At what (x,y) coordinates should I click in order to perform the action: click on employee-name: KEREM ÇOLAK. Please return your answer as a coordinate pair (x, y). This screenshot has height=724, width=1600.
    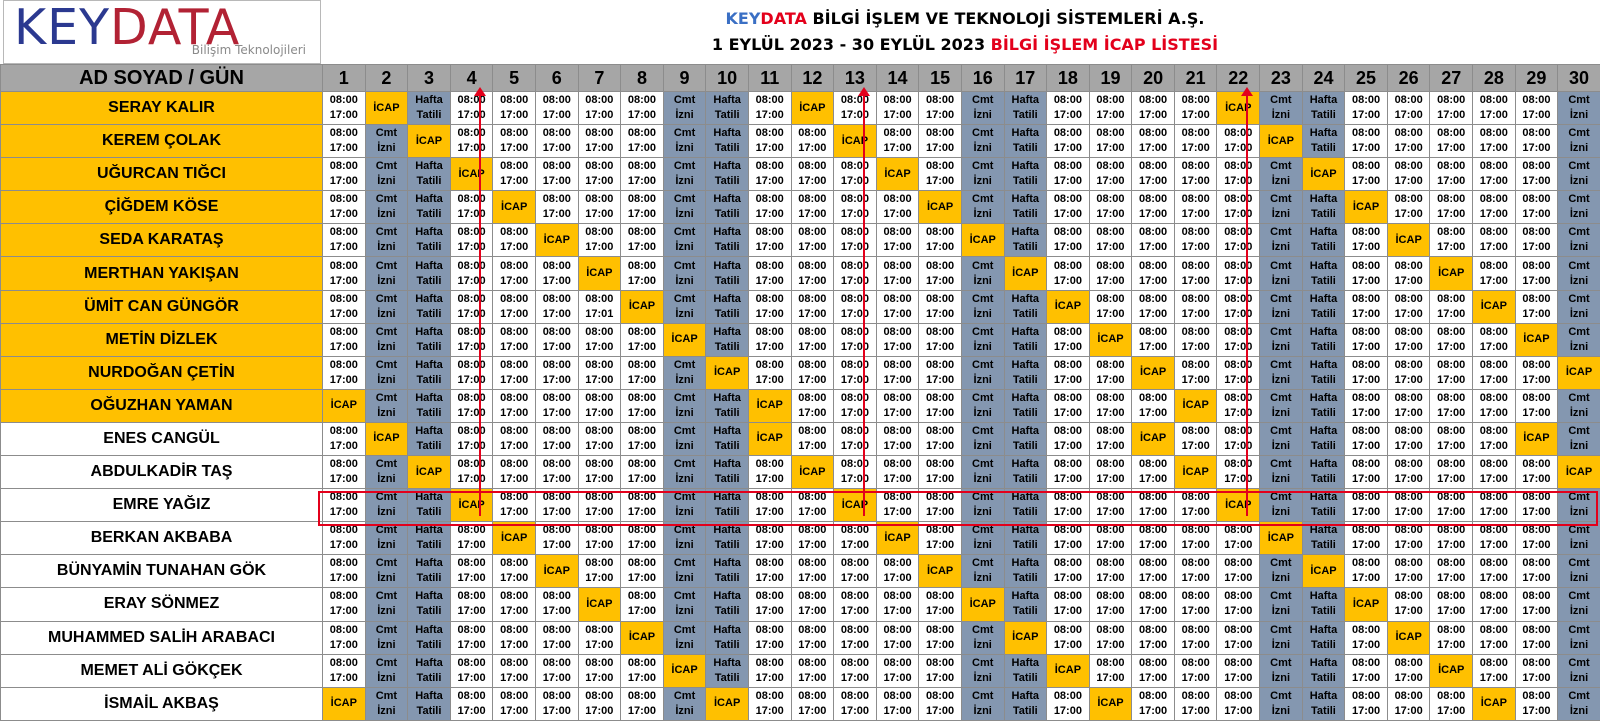
    Looking at the image, I should click on (161, 141).